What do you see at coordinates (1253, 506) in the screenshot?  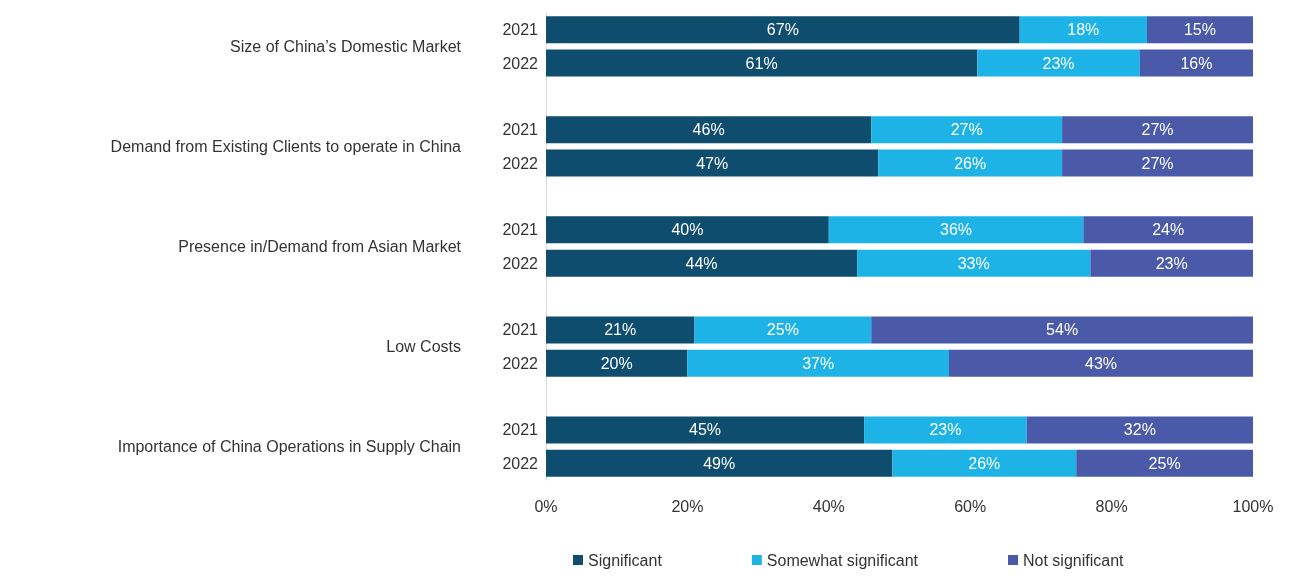 I see `x-tick-label: 100%` at bounding box center [1253, 506].